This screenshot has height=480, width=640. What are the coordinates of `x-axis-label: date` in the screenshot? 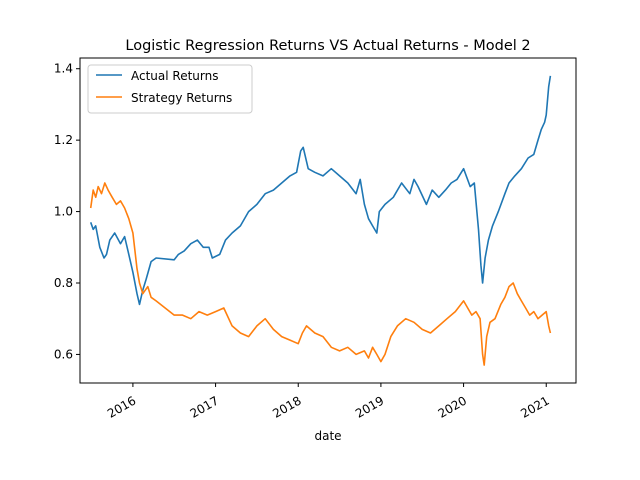 It's located at (327, 436).